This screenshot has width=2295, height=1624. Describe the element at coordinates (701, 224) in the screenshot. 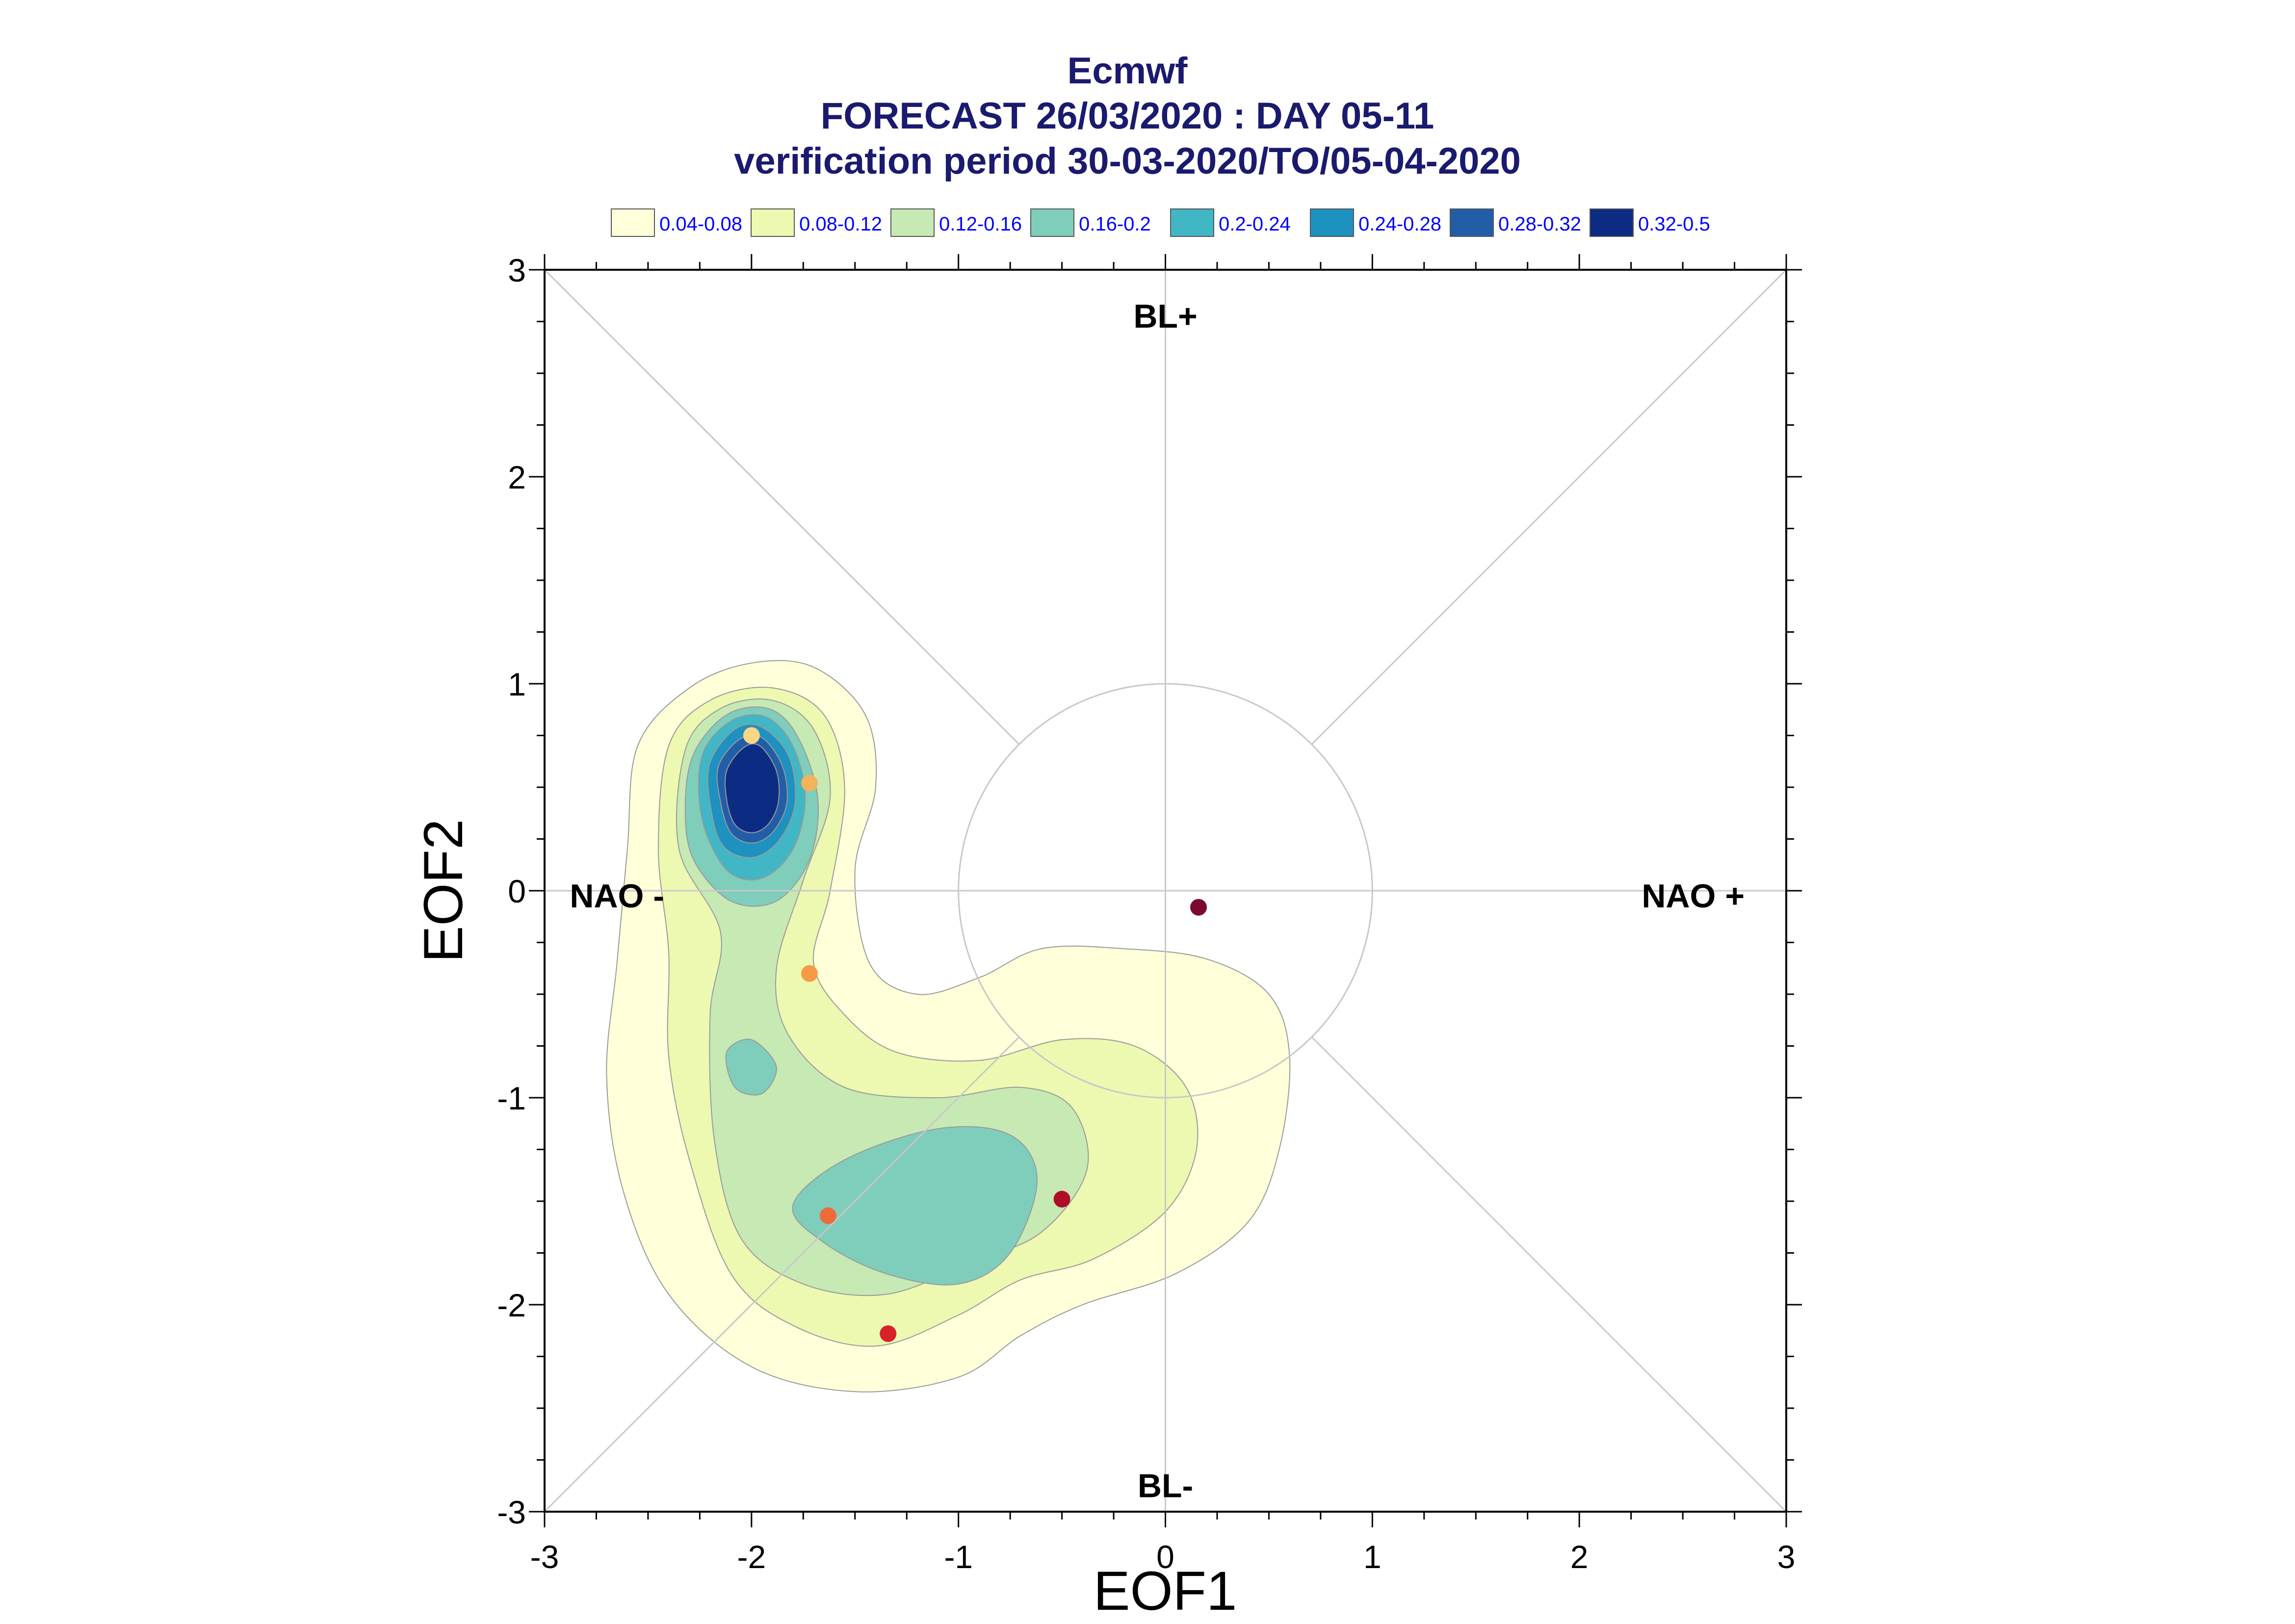

I see `legend-label: 0.04-0.08` at that location.